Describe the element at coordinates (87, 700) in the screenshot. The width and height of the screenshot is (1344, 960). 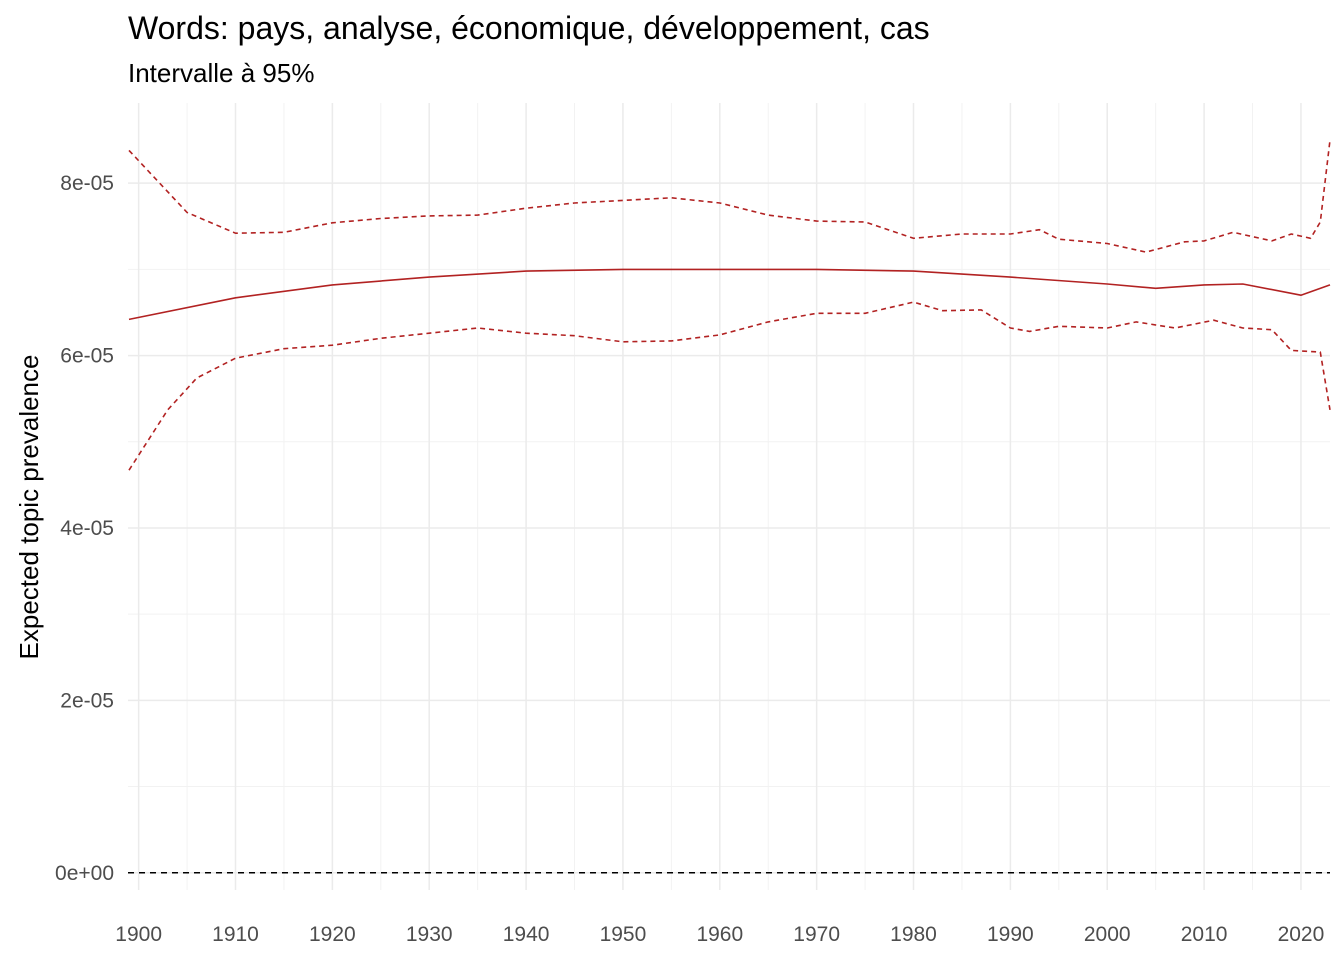
I see `y-tick-label: 2e-05` at that location.